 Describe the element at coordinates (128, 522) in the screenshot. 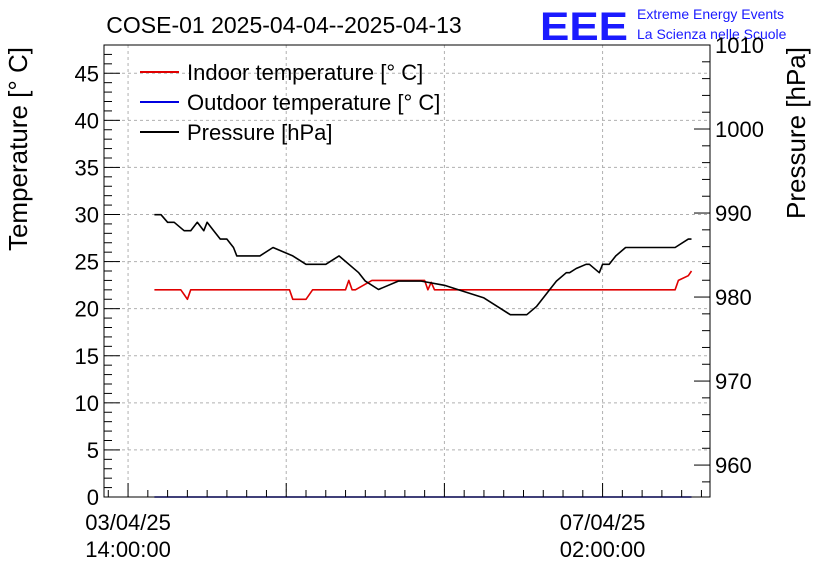

I see `x-tick-label-date: 03/04/25` at that location.